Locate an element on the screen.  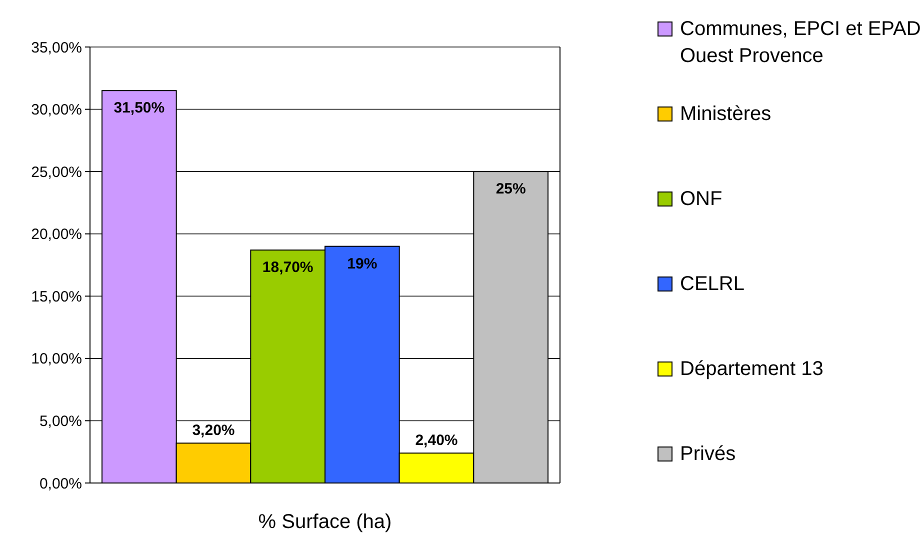
data-label: 19% is located at coordinates (362, 263).